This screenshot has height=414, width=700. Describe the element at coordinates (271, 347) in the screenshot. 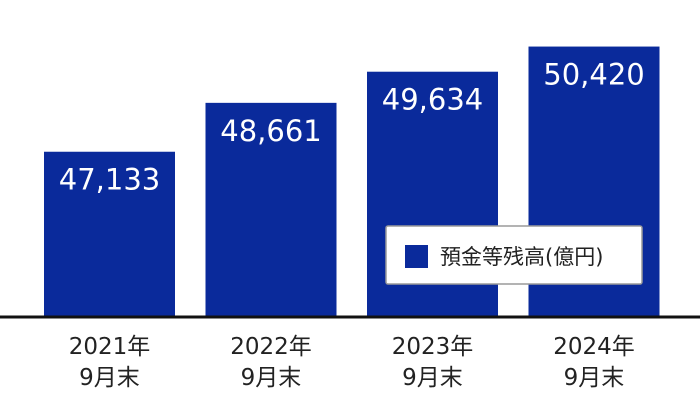

I see `category-label-2-year: 2022年` at that location.